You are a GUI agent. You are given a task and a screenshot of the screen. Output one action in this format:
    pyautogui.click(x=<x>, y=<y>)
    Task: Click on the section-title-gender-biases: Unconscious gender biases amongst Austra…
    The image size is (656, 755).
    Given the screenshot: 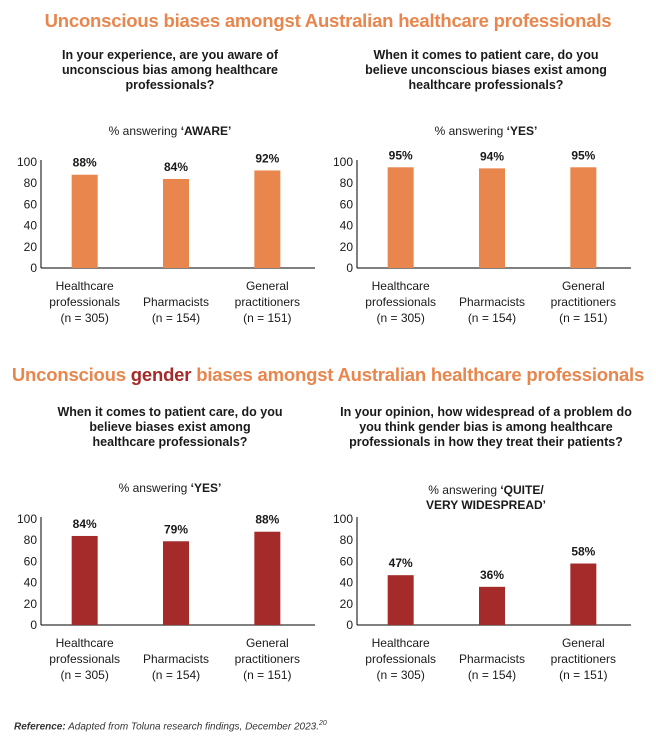 What is the action you would take?
    pyautogui.click(x=328, y=374)
    